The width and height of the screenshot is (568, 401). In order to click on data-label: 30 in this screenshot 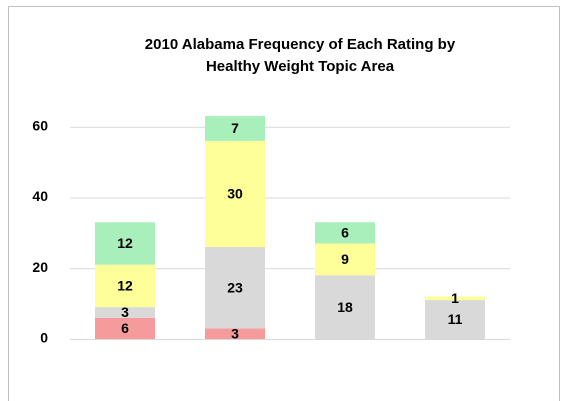, I will do `click(235, 194)`.